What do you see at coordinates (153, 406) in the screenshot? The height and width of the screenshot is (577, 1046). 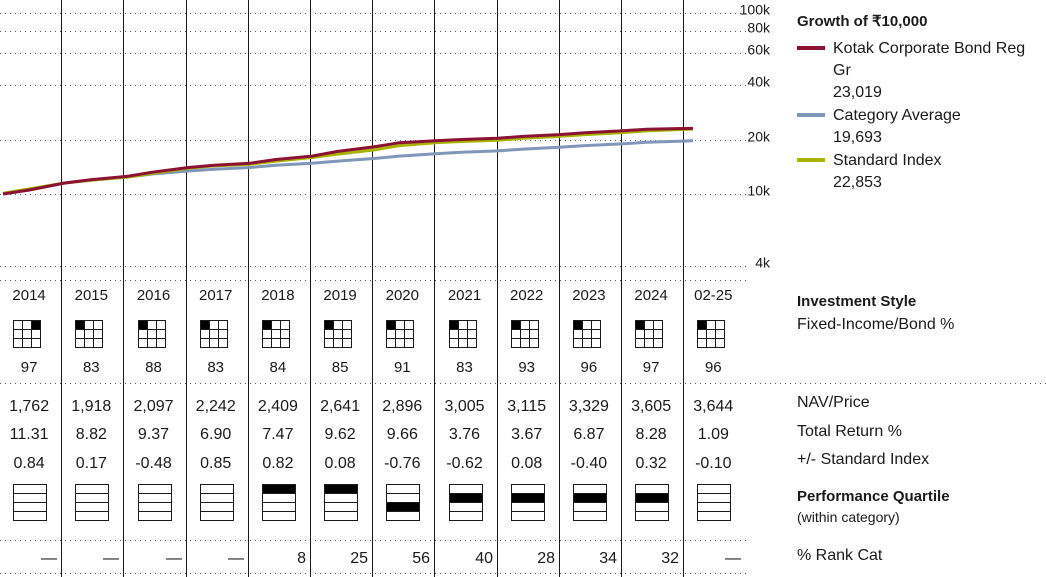 I see `nav-price-value: 2,097` at bounding box center [153, 406].